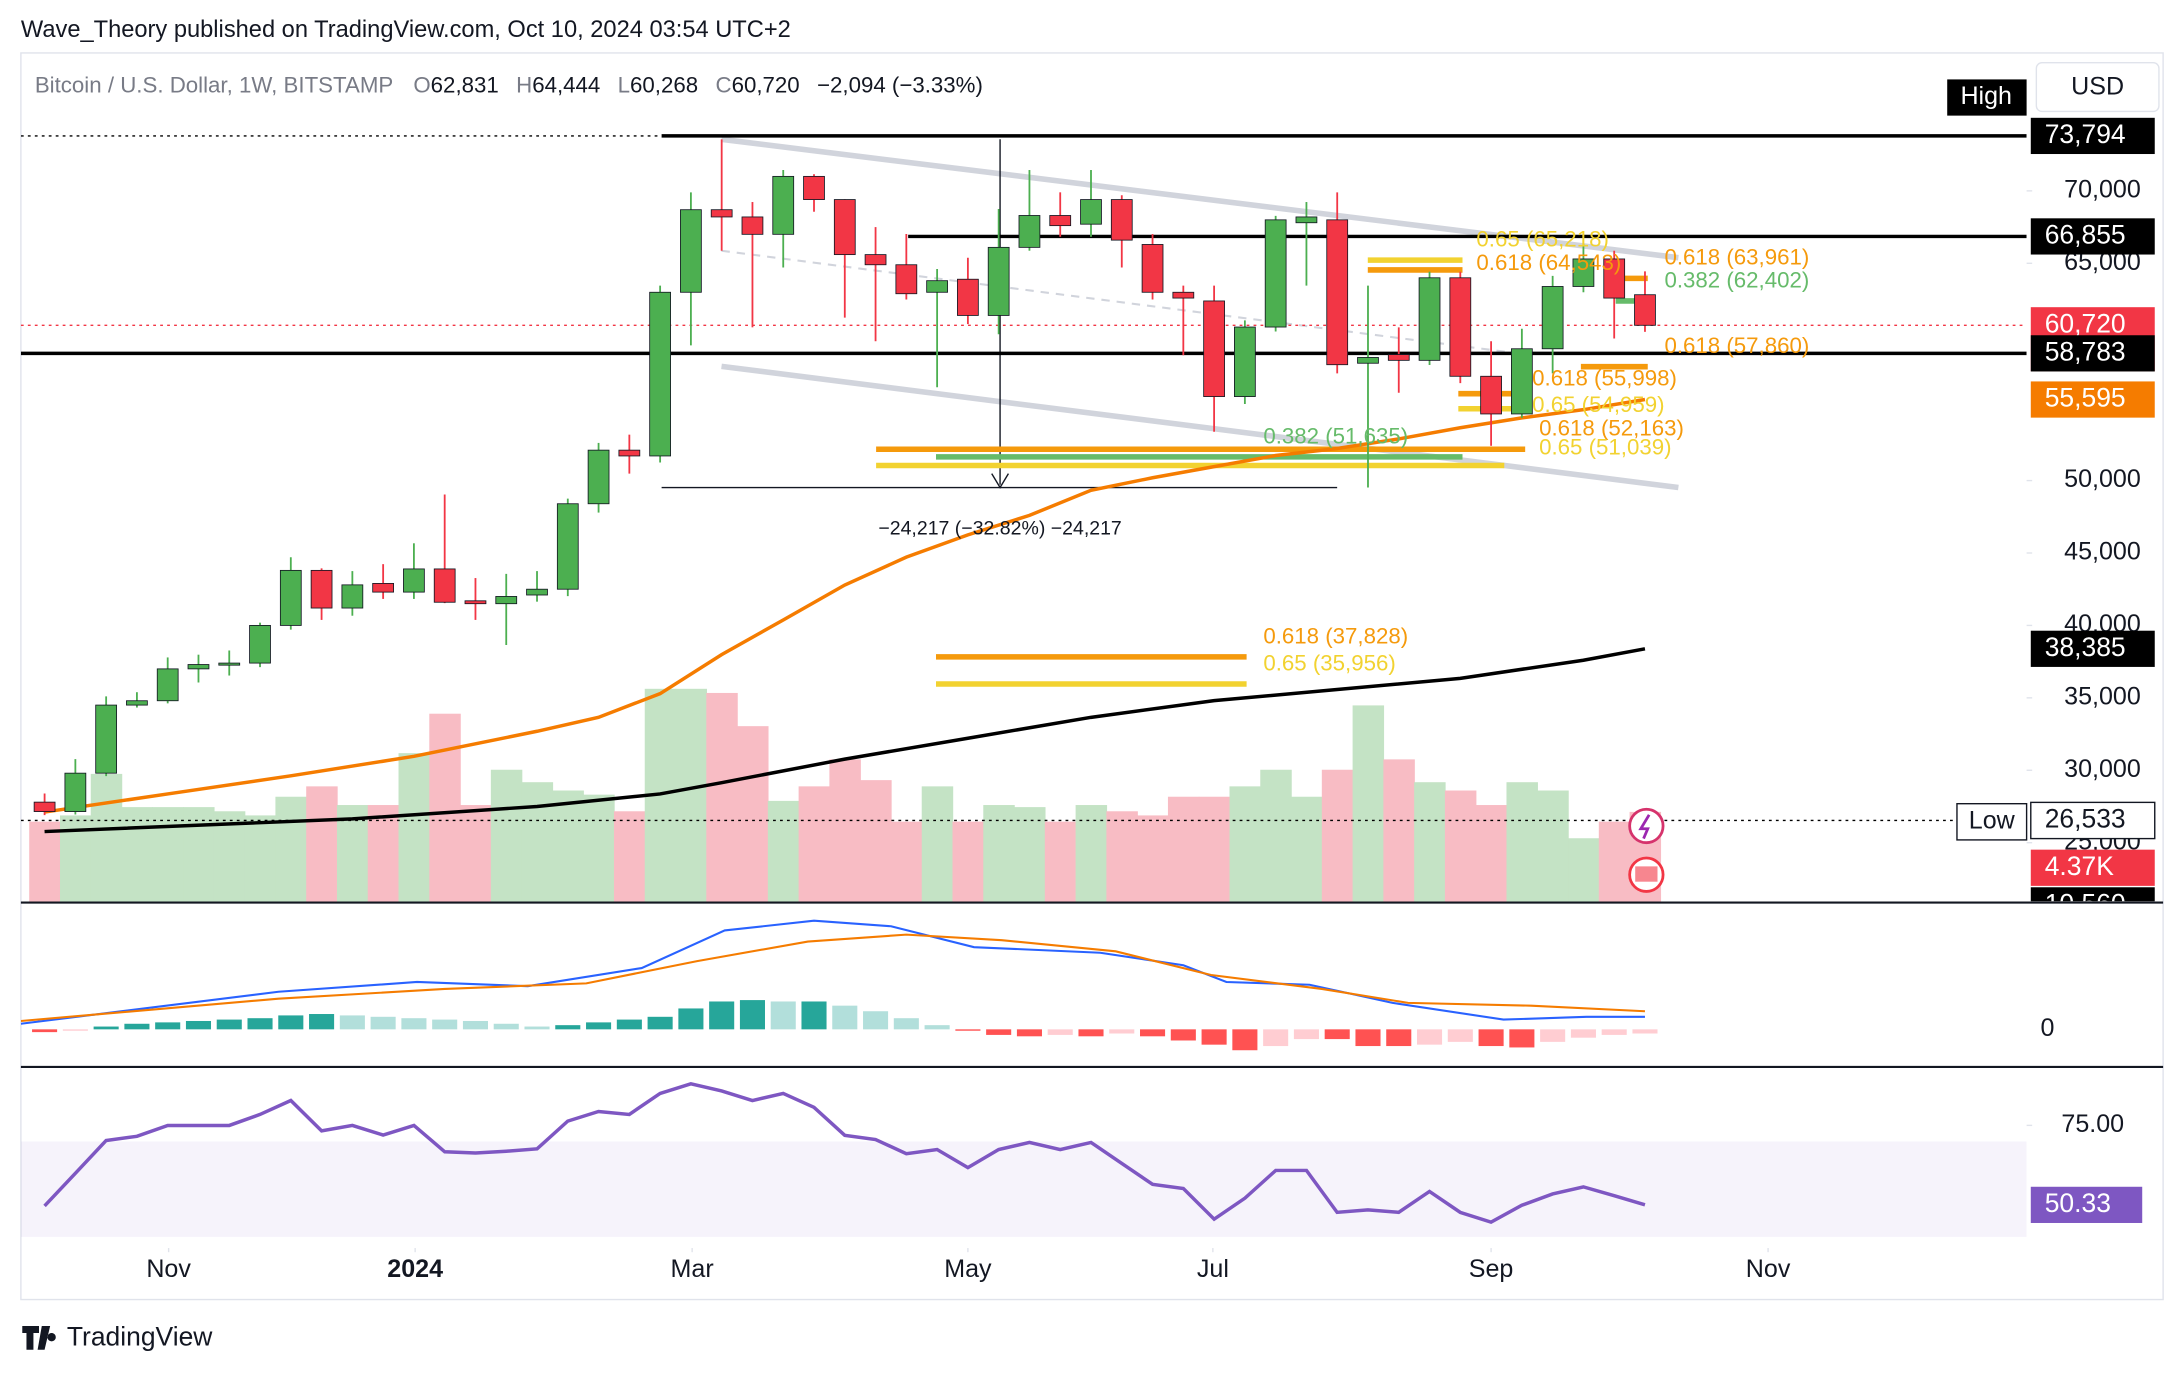  What do you see at coordinates (999, 528) in the screenshot?
I see `measure-label: −24,217 (−32.82%) −24,217` at bounding box center [999, 528].